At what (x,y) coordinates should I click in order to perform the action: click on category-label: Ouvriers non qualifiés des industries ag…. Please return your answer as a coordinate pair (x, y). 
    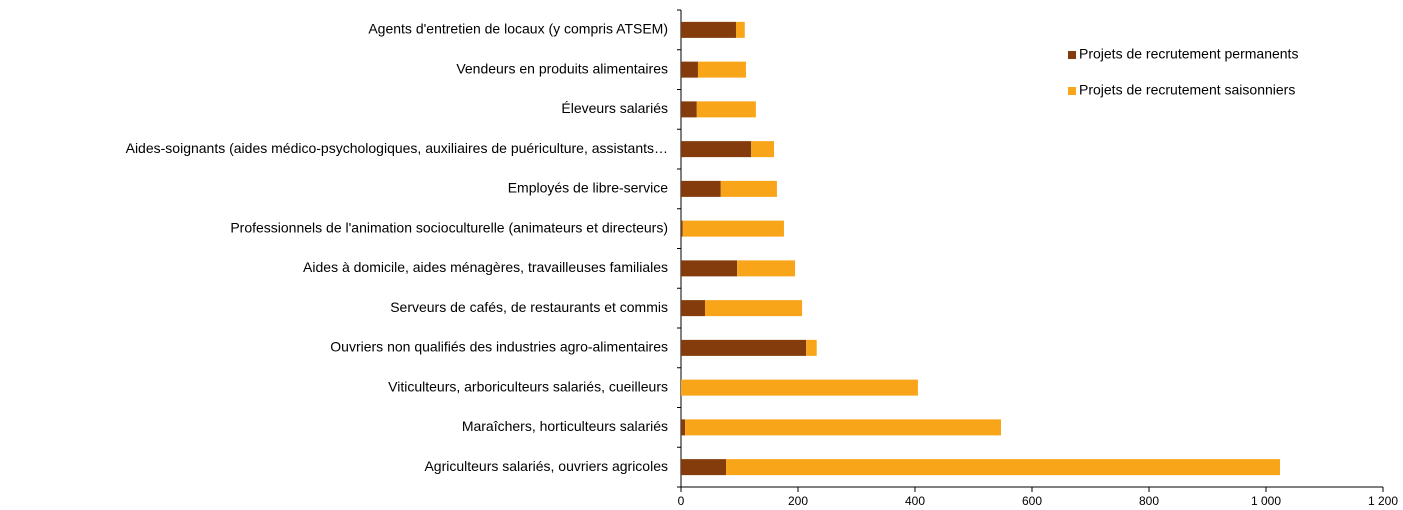
    Looking at the image, I should click on (499, 347).